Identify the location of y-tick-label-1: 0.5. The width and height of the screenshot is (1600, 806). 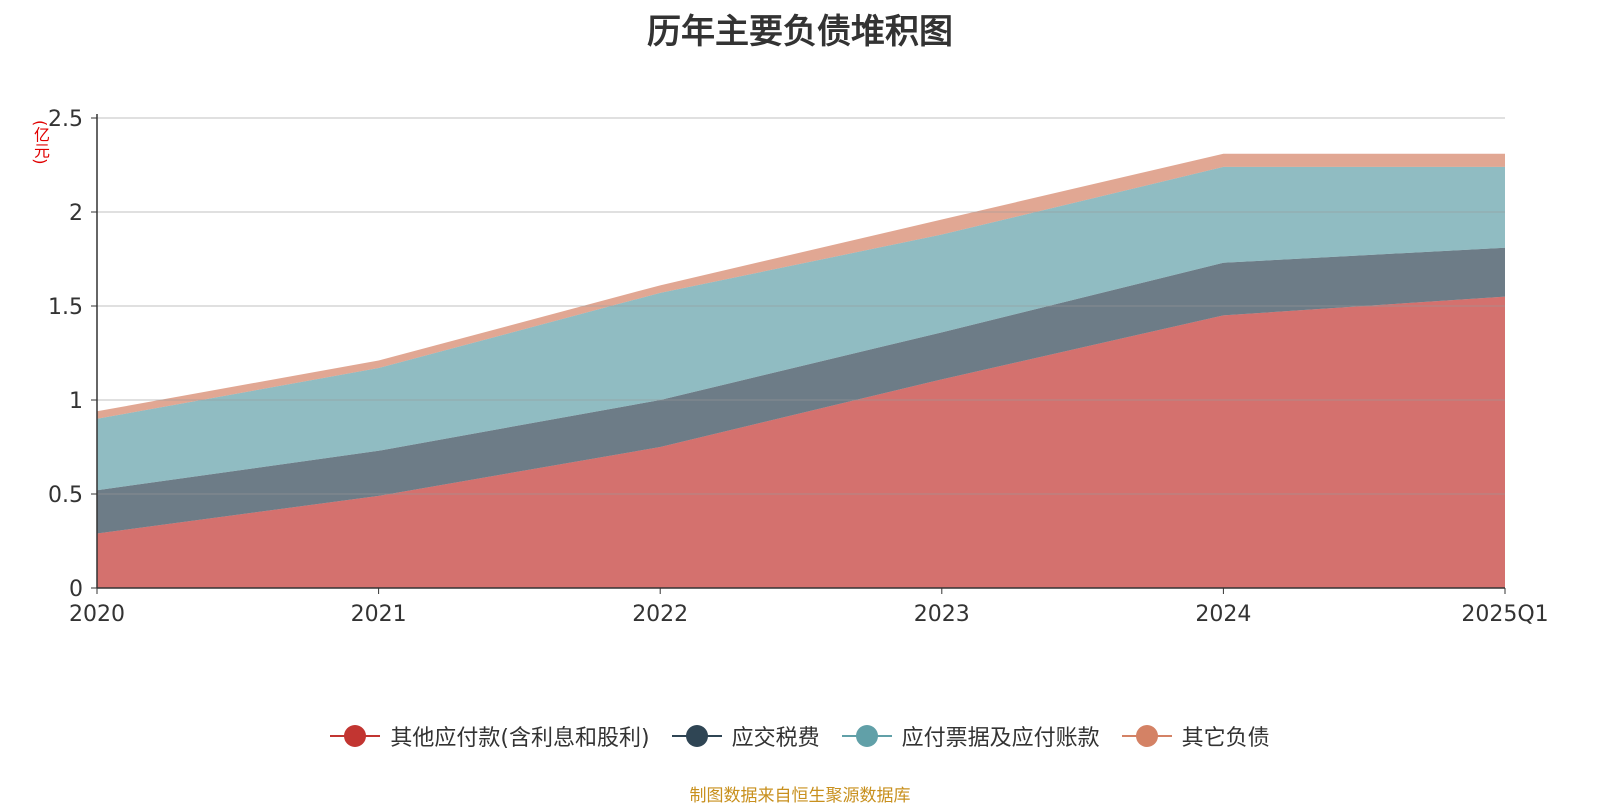
(65, 495).